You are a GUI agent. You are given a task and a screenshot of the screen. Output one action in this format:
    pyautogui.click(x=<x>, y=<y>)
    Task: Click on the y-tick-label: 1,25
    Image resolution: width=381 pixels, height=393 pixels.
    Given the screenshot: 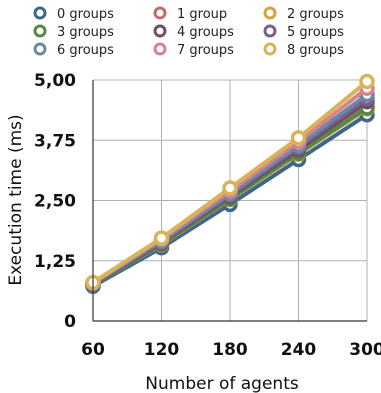 What is the action you would take?
    pyautogui.click(x=55, y=262)
    